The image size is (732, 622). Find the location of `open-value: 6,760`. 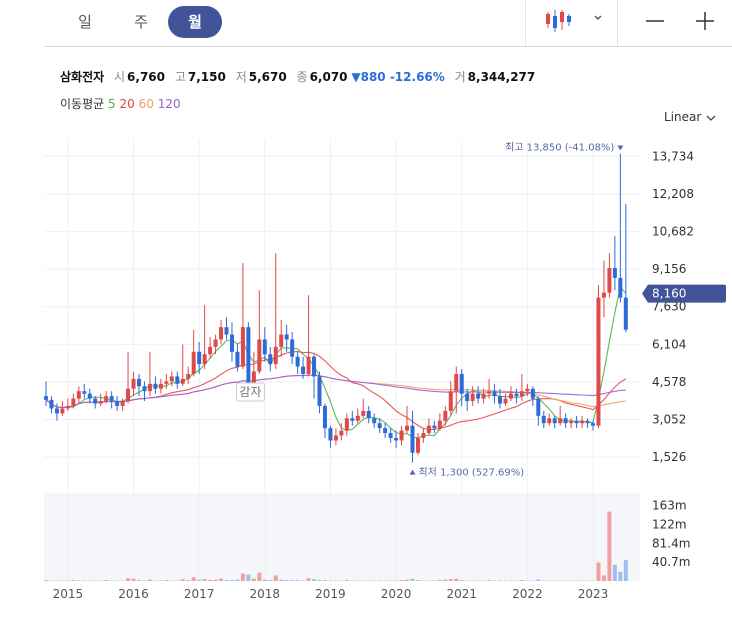

open-value: 6,760 is located at coordinates (146, 77).